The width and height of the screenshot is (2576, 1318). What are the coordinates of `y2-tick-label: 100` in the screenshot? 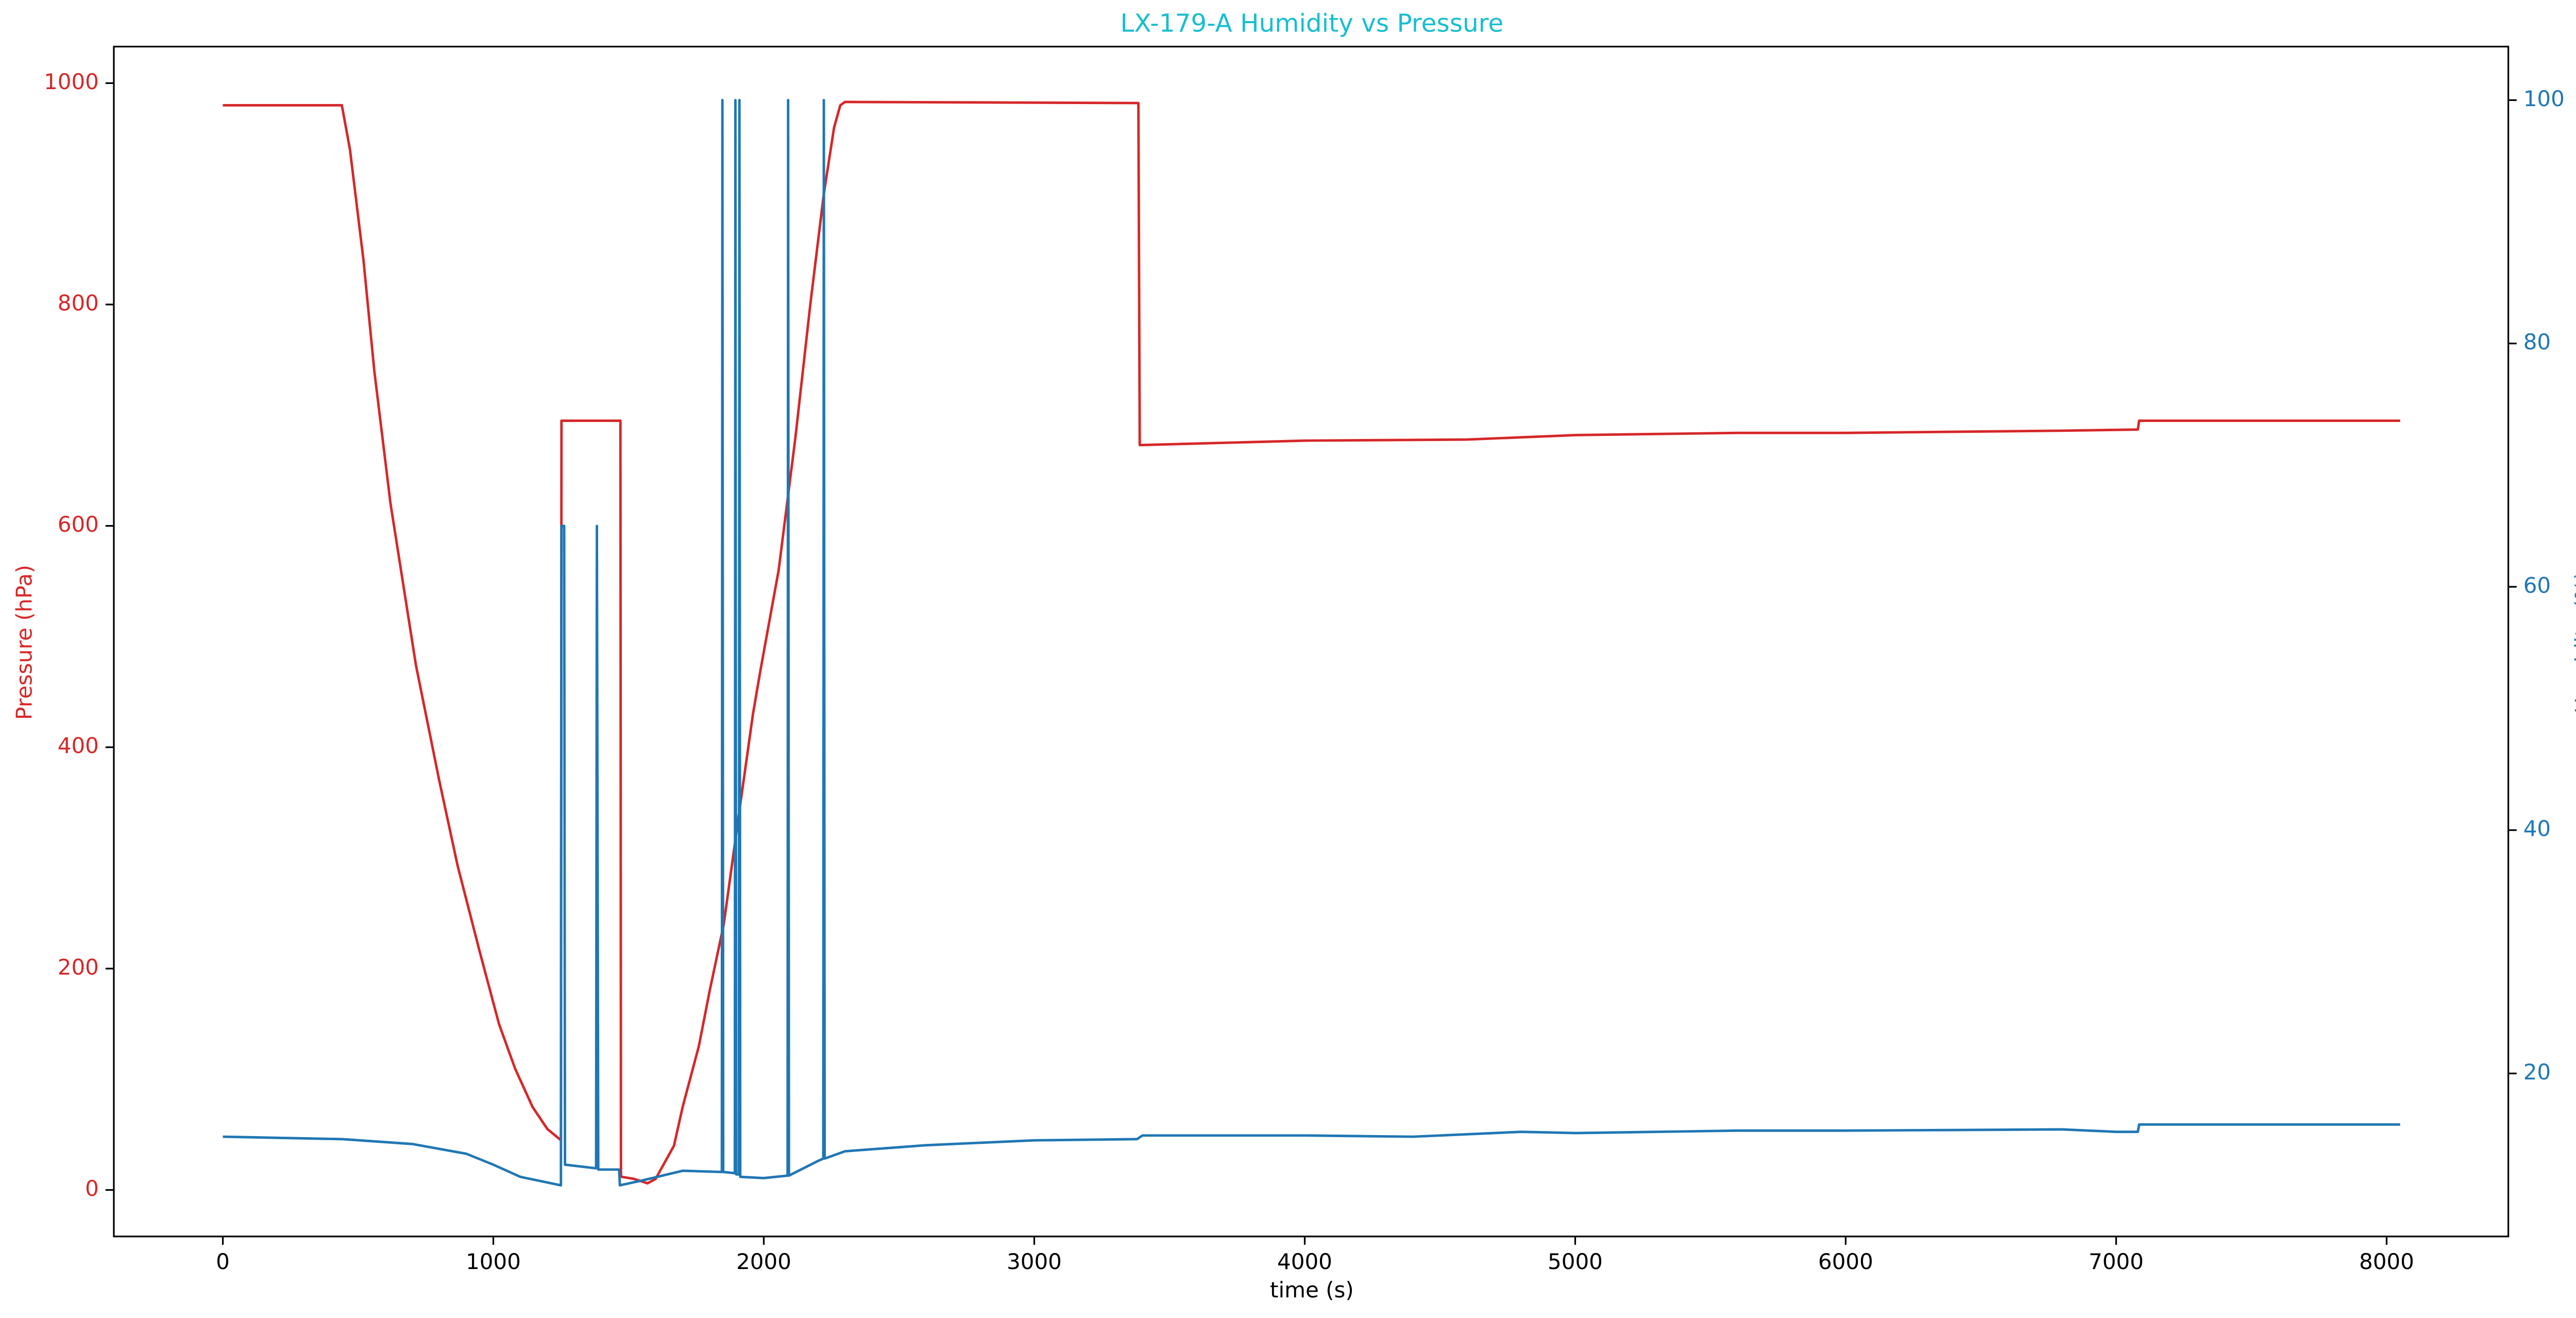 It's located at (2544, 99).